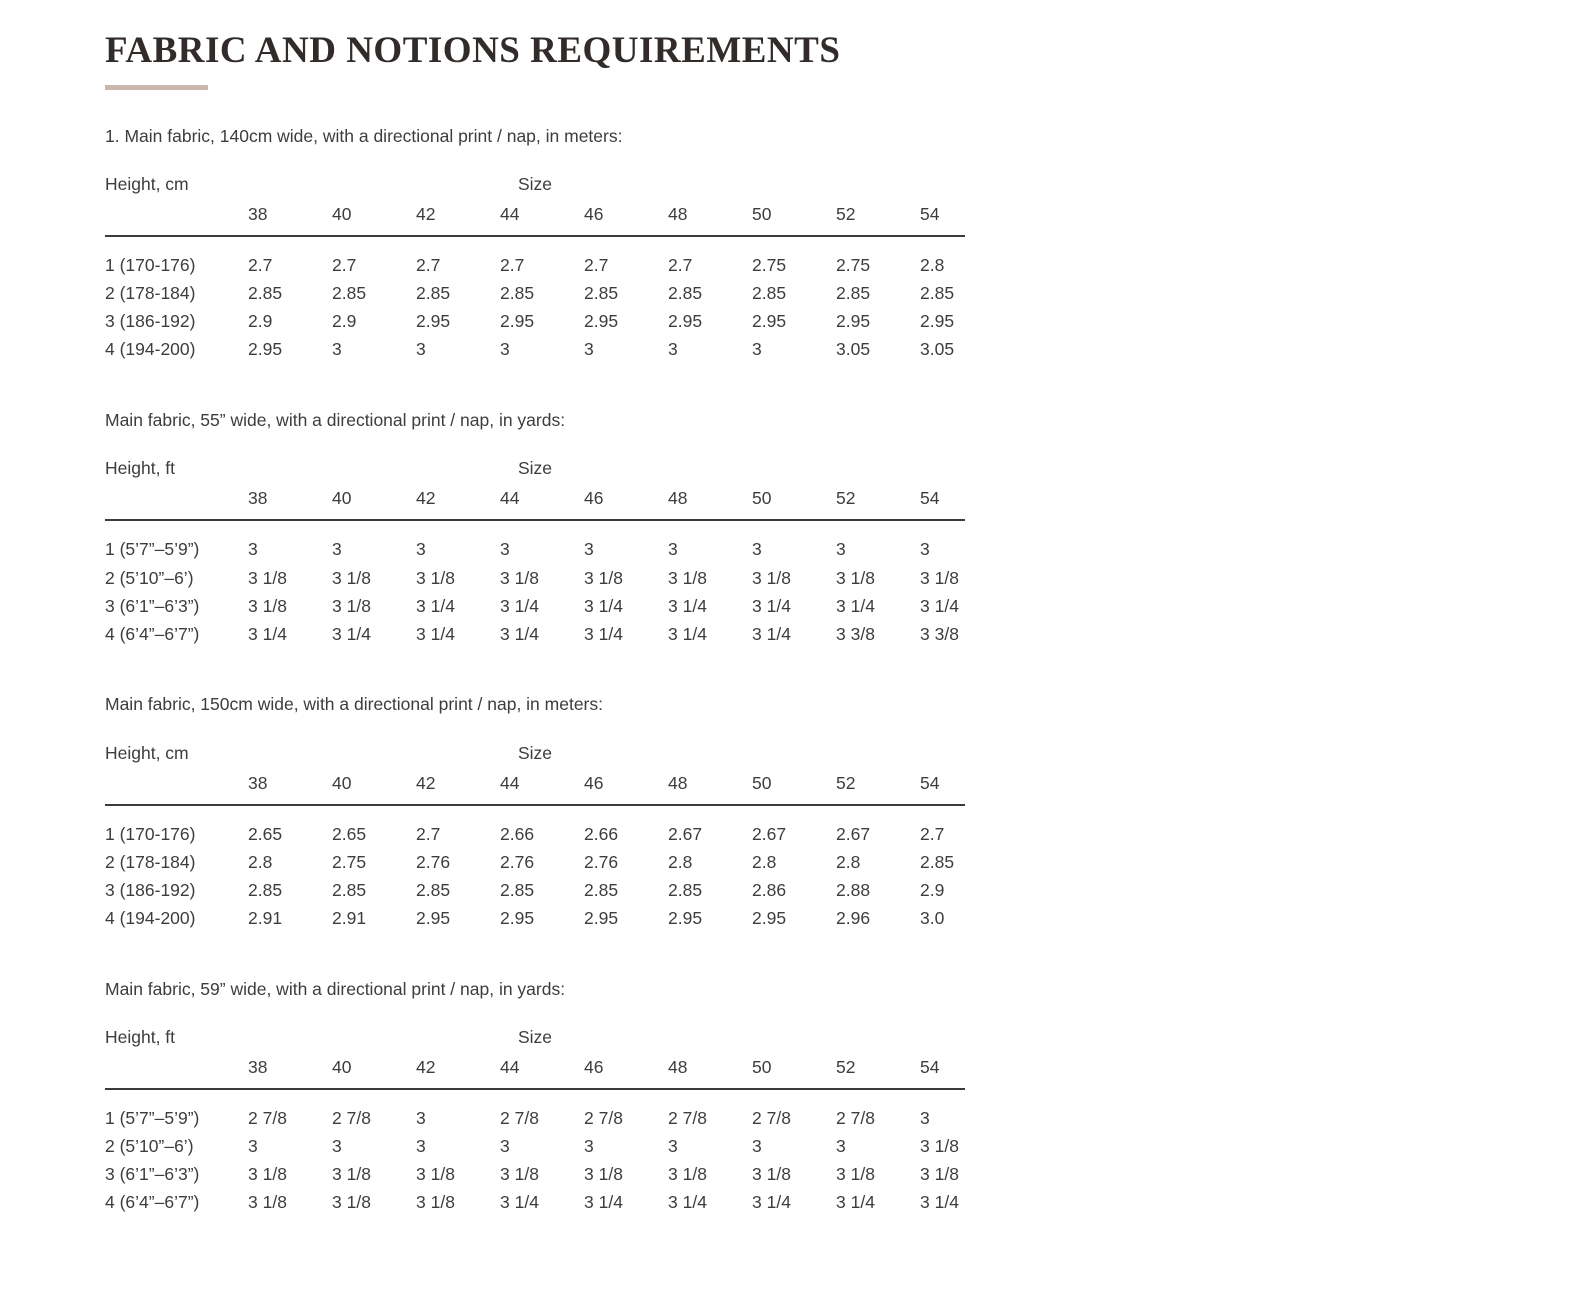 Image resolution: width=1588 pixels, height=1301 pixels. Describe the element at coordinates (685, 833) in the screenshot. I see `value-cell: 2.67` at that location.